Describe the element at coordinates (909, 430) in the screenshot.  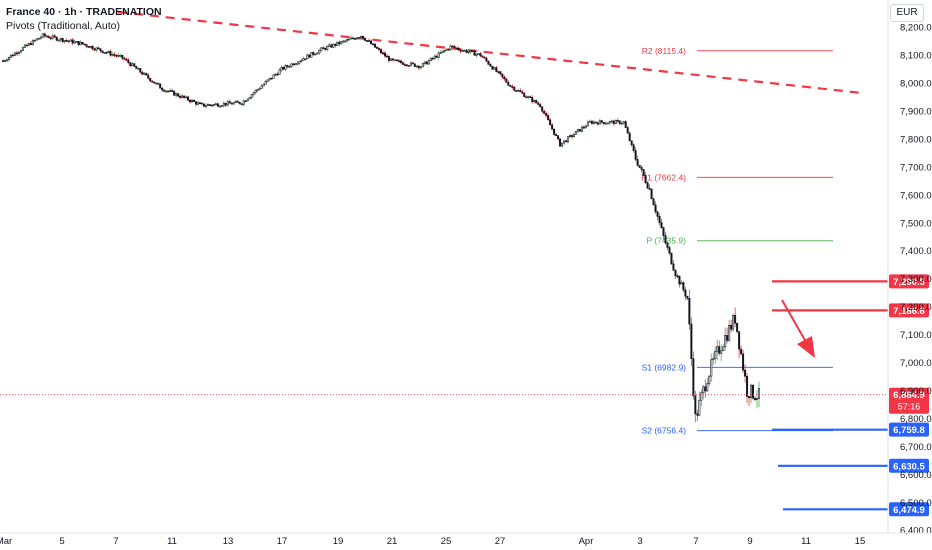
I see `key-level-value: 6,759.8` at that location.